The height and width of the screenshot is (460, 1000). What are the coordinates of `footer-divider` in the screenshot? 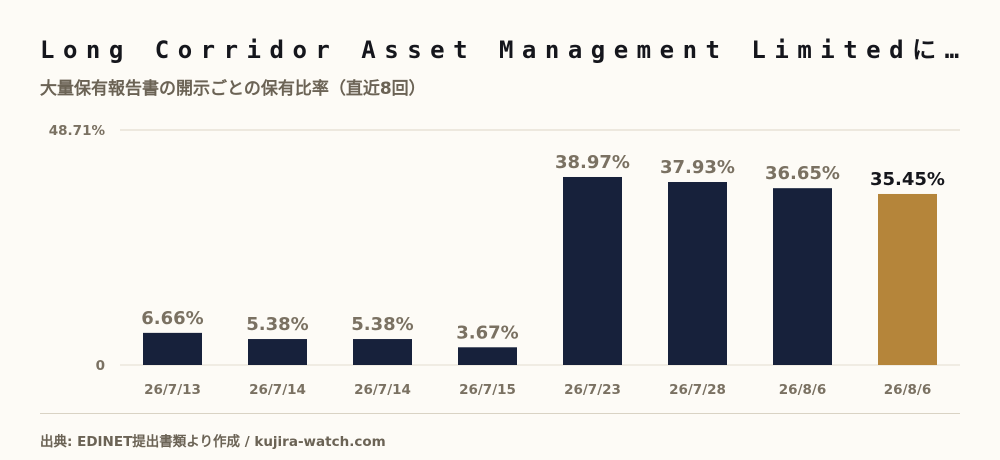 It's located at (500, 413).